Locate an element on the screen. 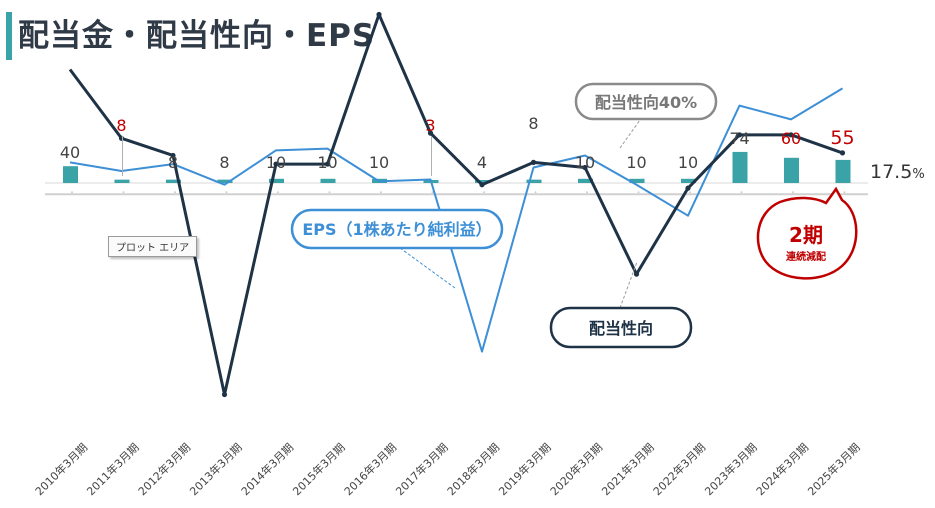  plot-area-tooltip: プロット エリア is located at coordinates (153, 246).